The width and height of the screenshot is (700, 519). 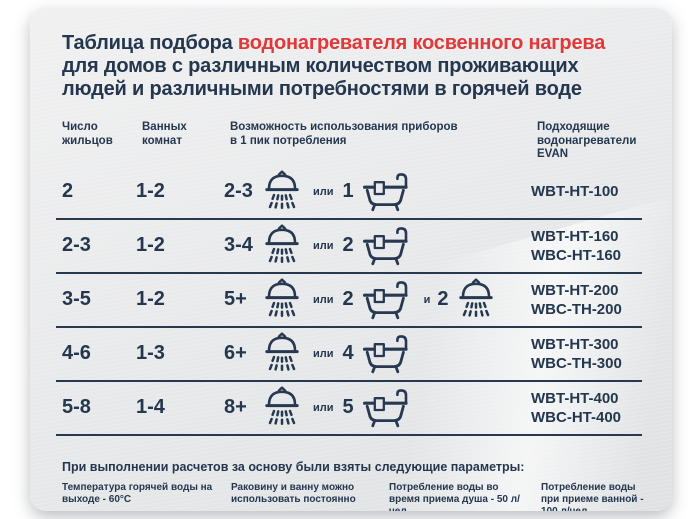 I want to click on models-cell: WBT-HT-300 WBC-TH-300, so click(x=586, y=354).